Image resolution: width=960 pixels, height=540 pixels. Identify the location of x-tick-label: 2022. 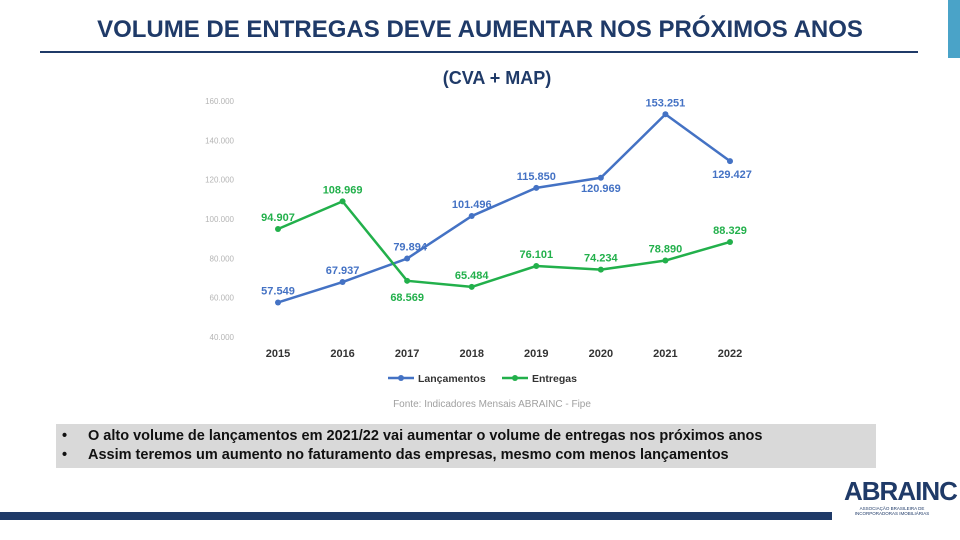
(730, 354).